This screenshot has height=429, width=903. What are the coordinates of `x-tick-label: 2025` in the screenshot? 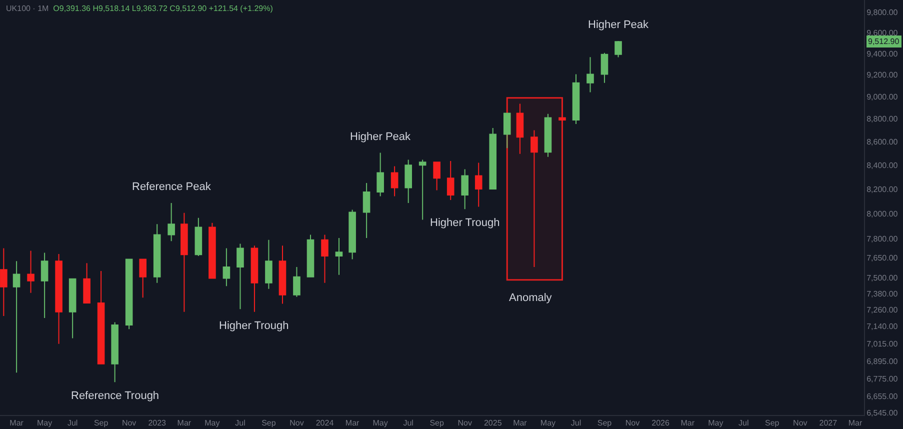 It's located at (493, 423).